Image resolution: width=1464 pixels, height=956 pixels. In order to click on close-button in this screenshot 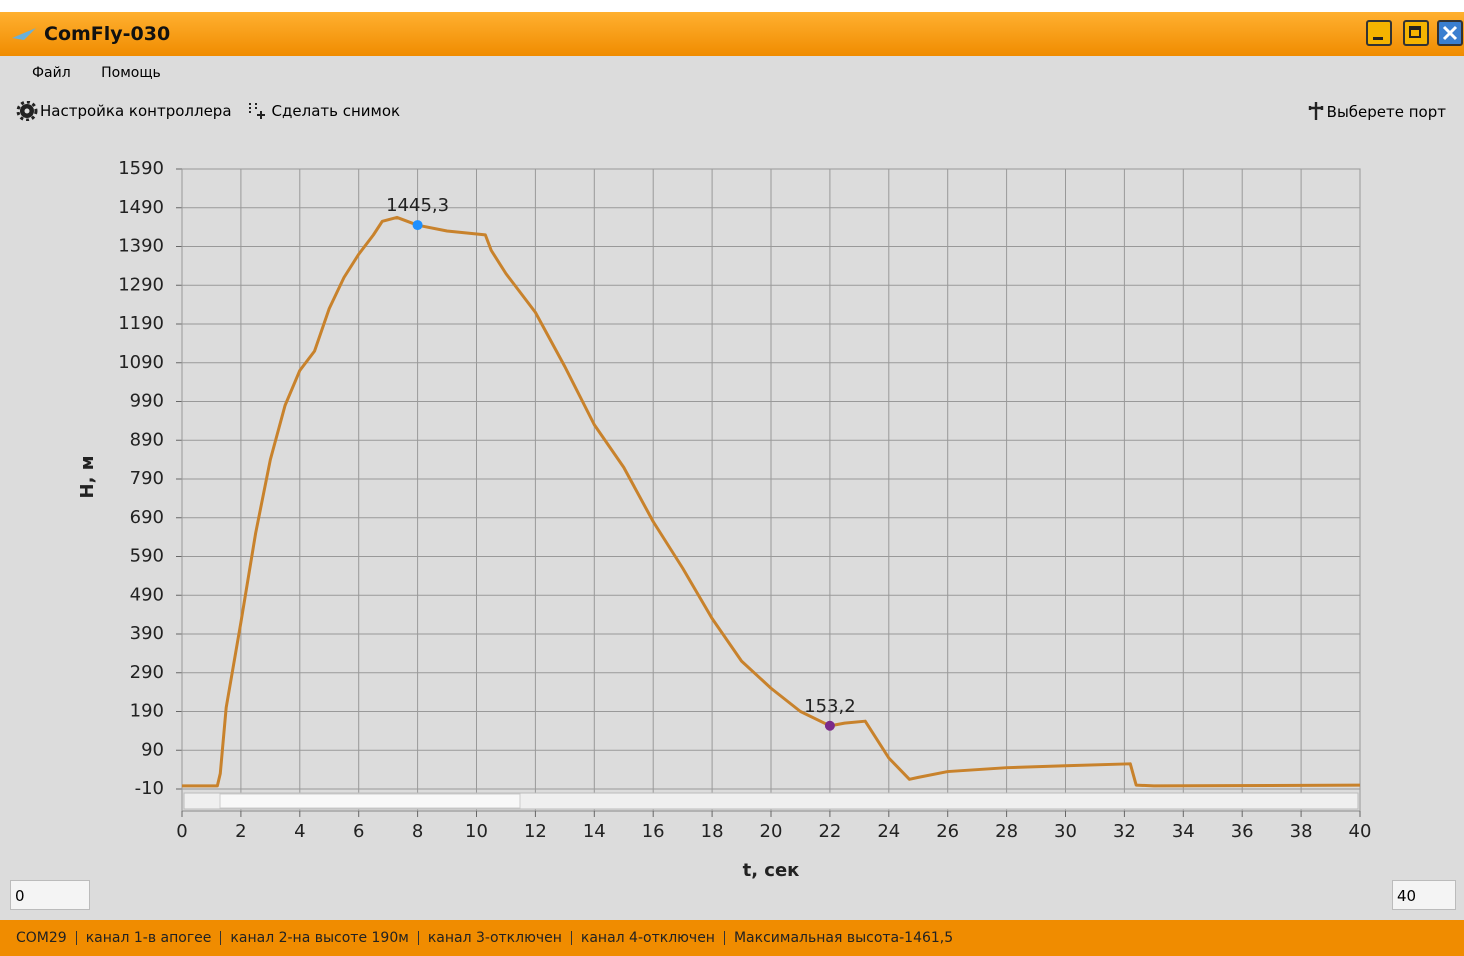, I will do `click(1450, 33)`.